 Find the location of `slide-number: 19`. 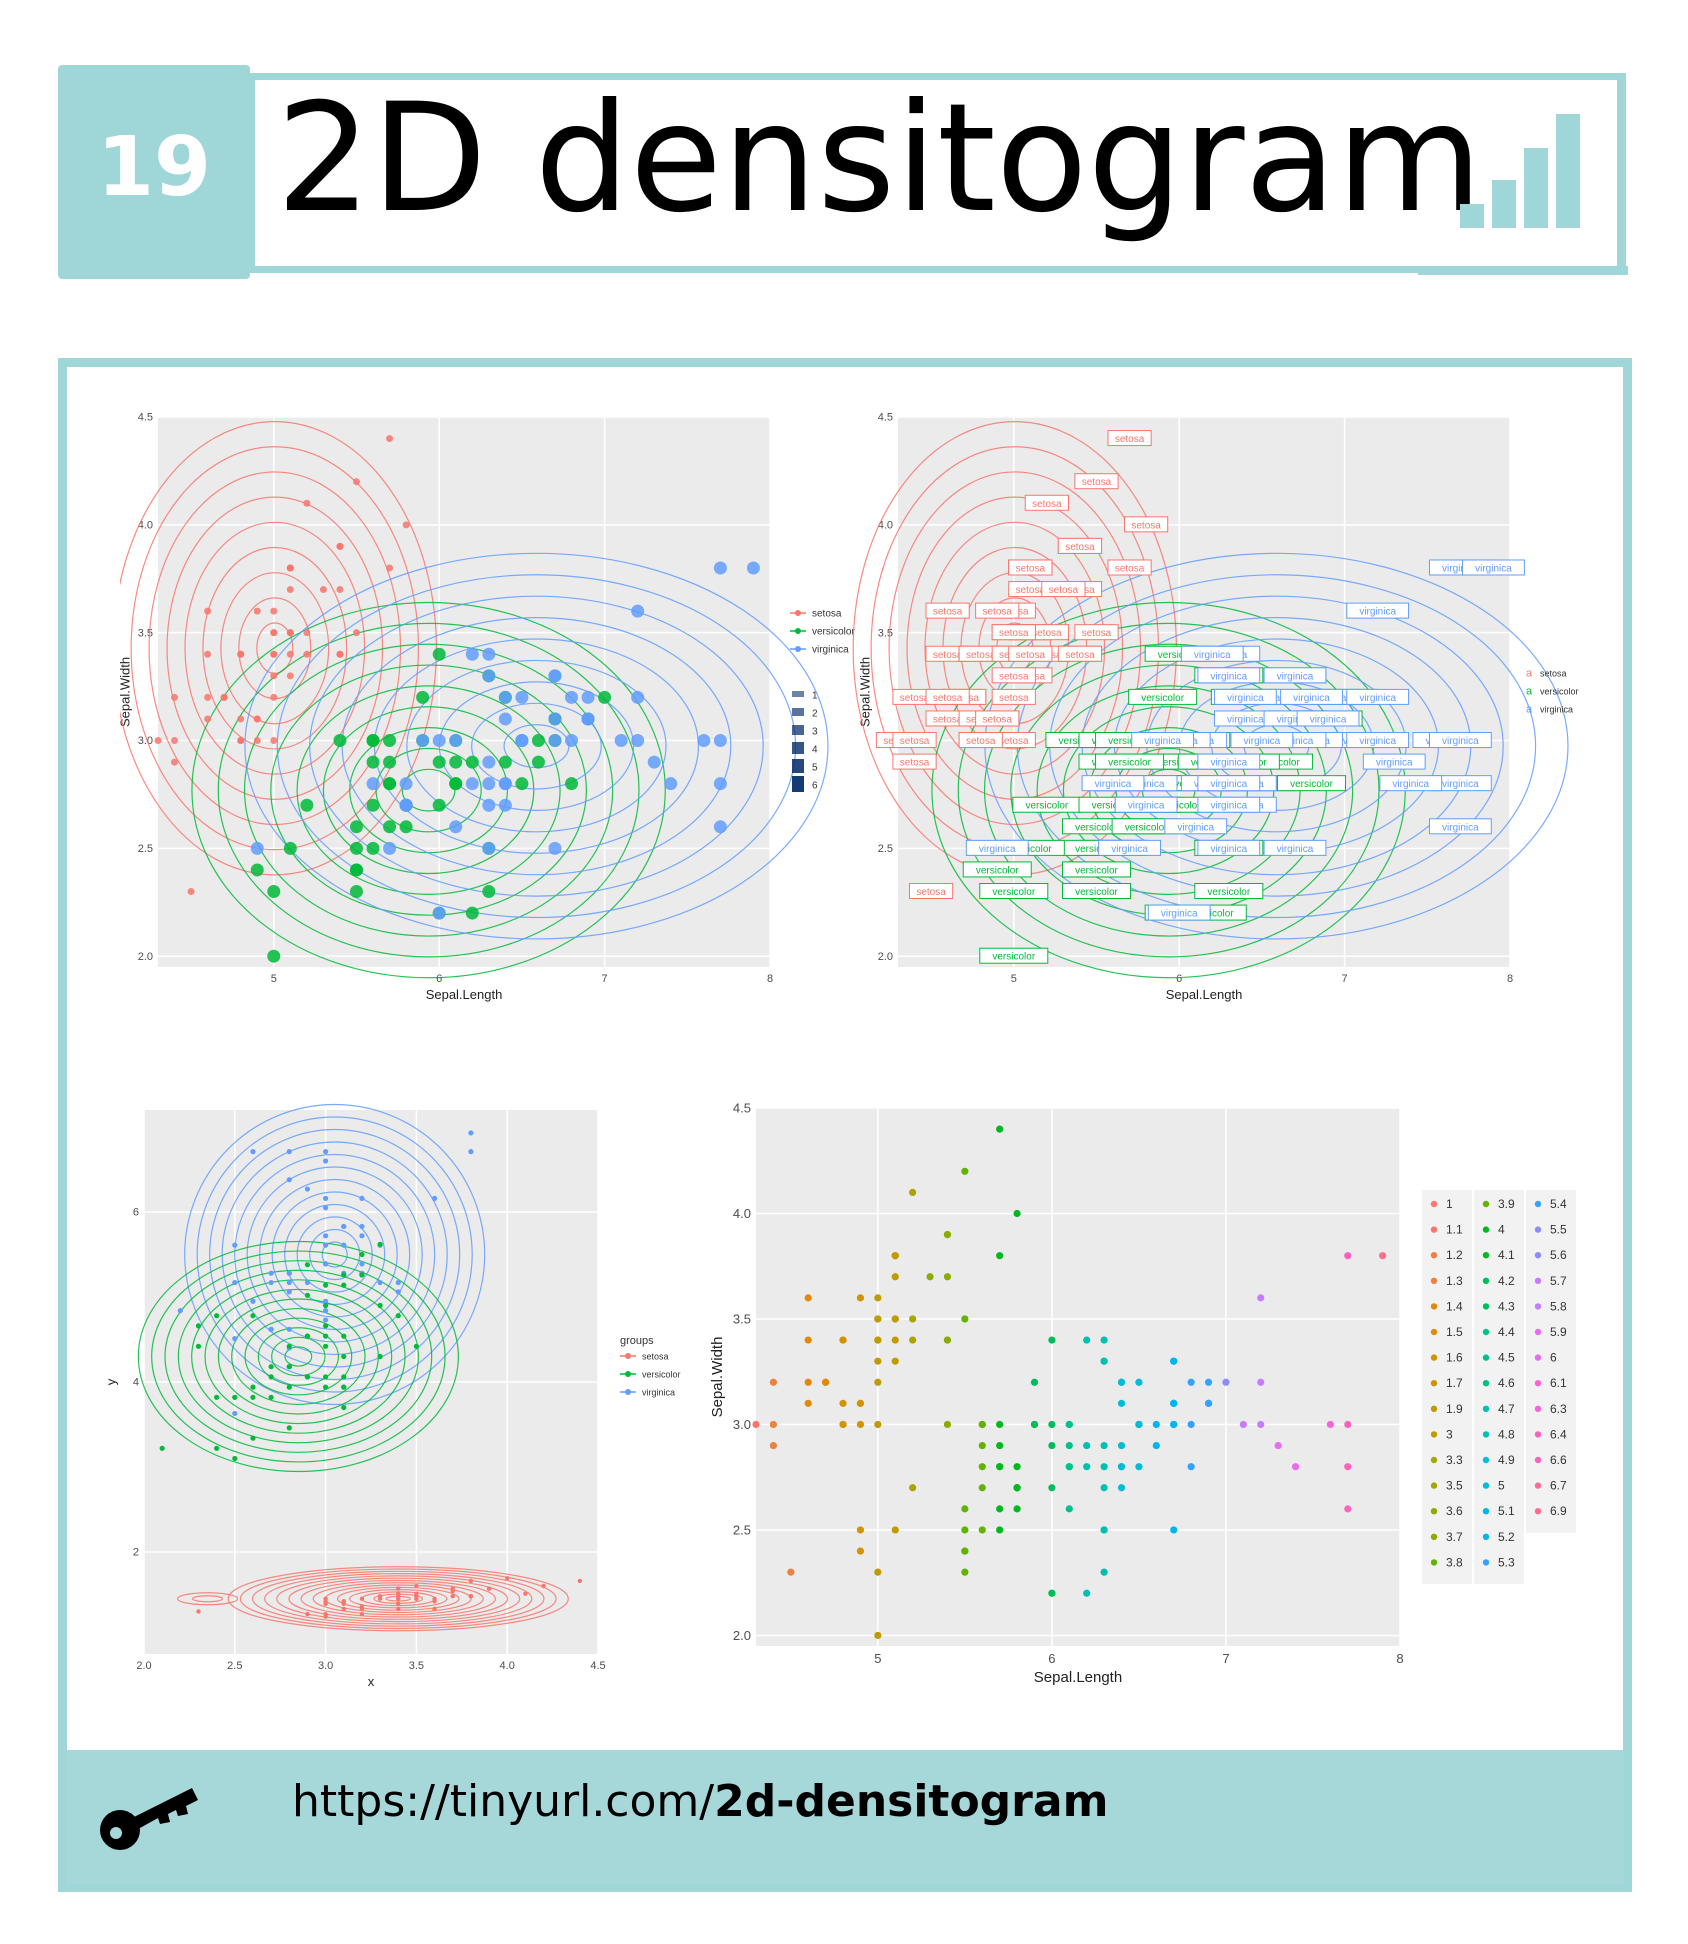

slide-number: 19 is located at coordinates (154, 167).